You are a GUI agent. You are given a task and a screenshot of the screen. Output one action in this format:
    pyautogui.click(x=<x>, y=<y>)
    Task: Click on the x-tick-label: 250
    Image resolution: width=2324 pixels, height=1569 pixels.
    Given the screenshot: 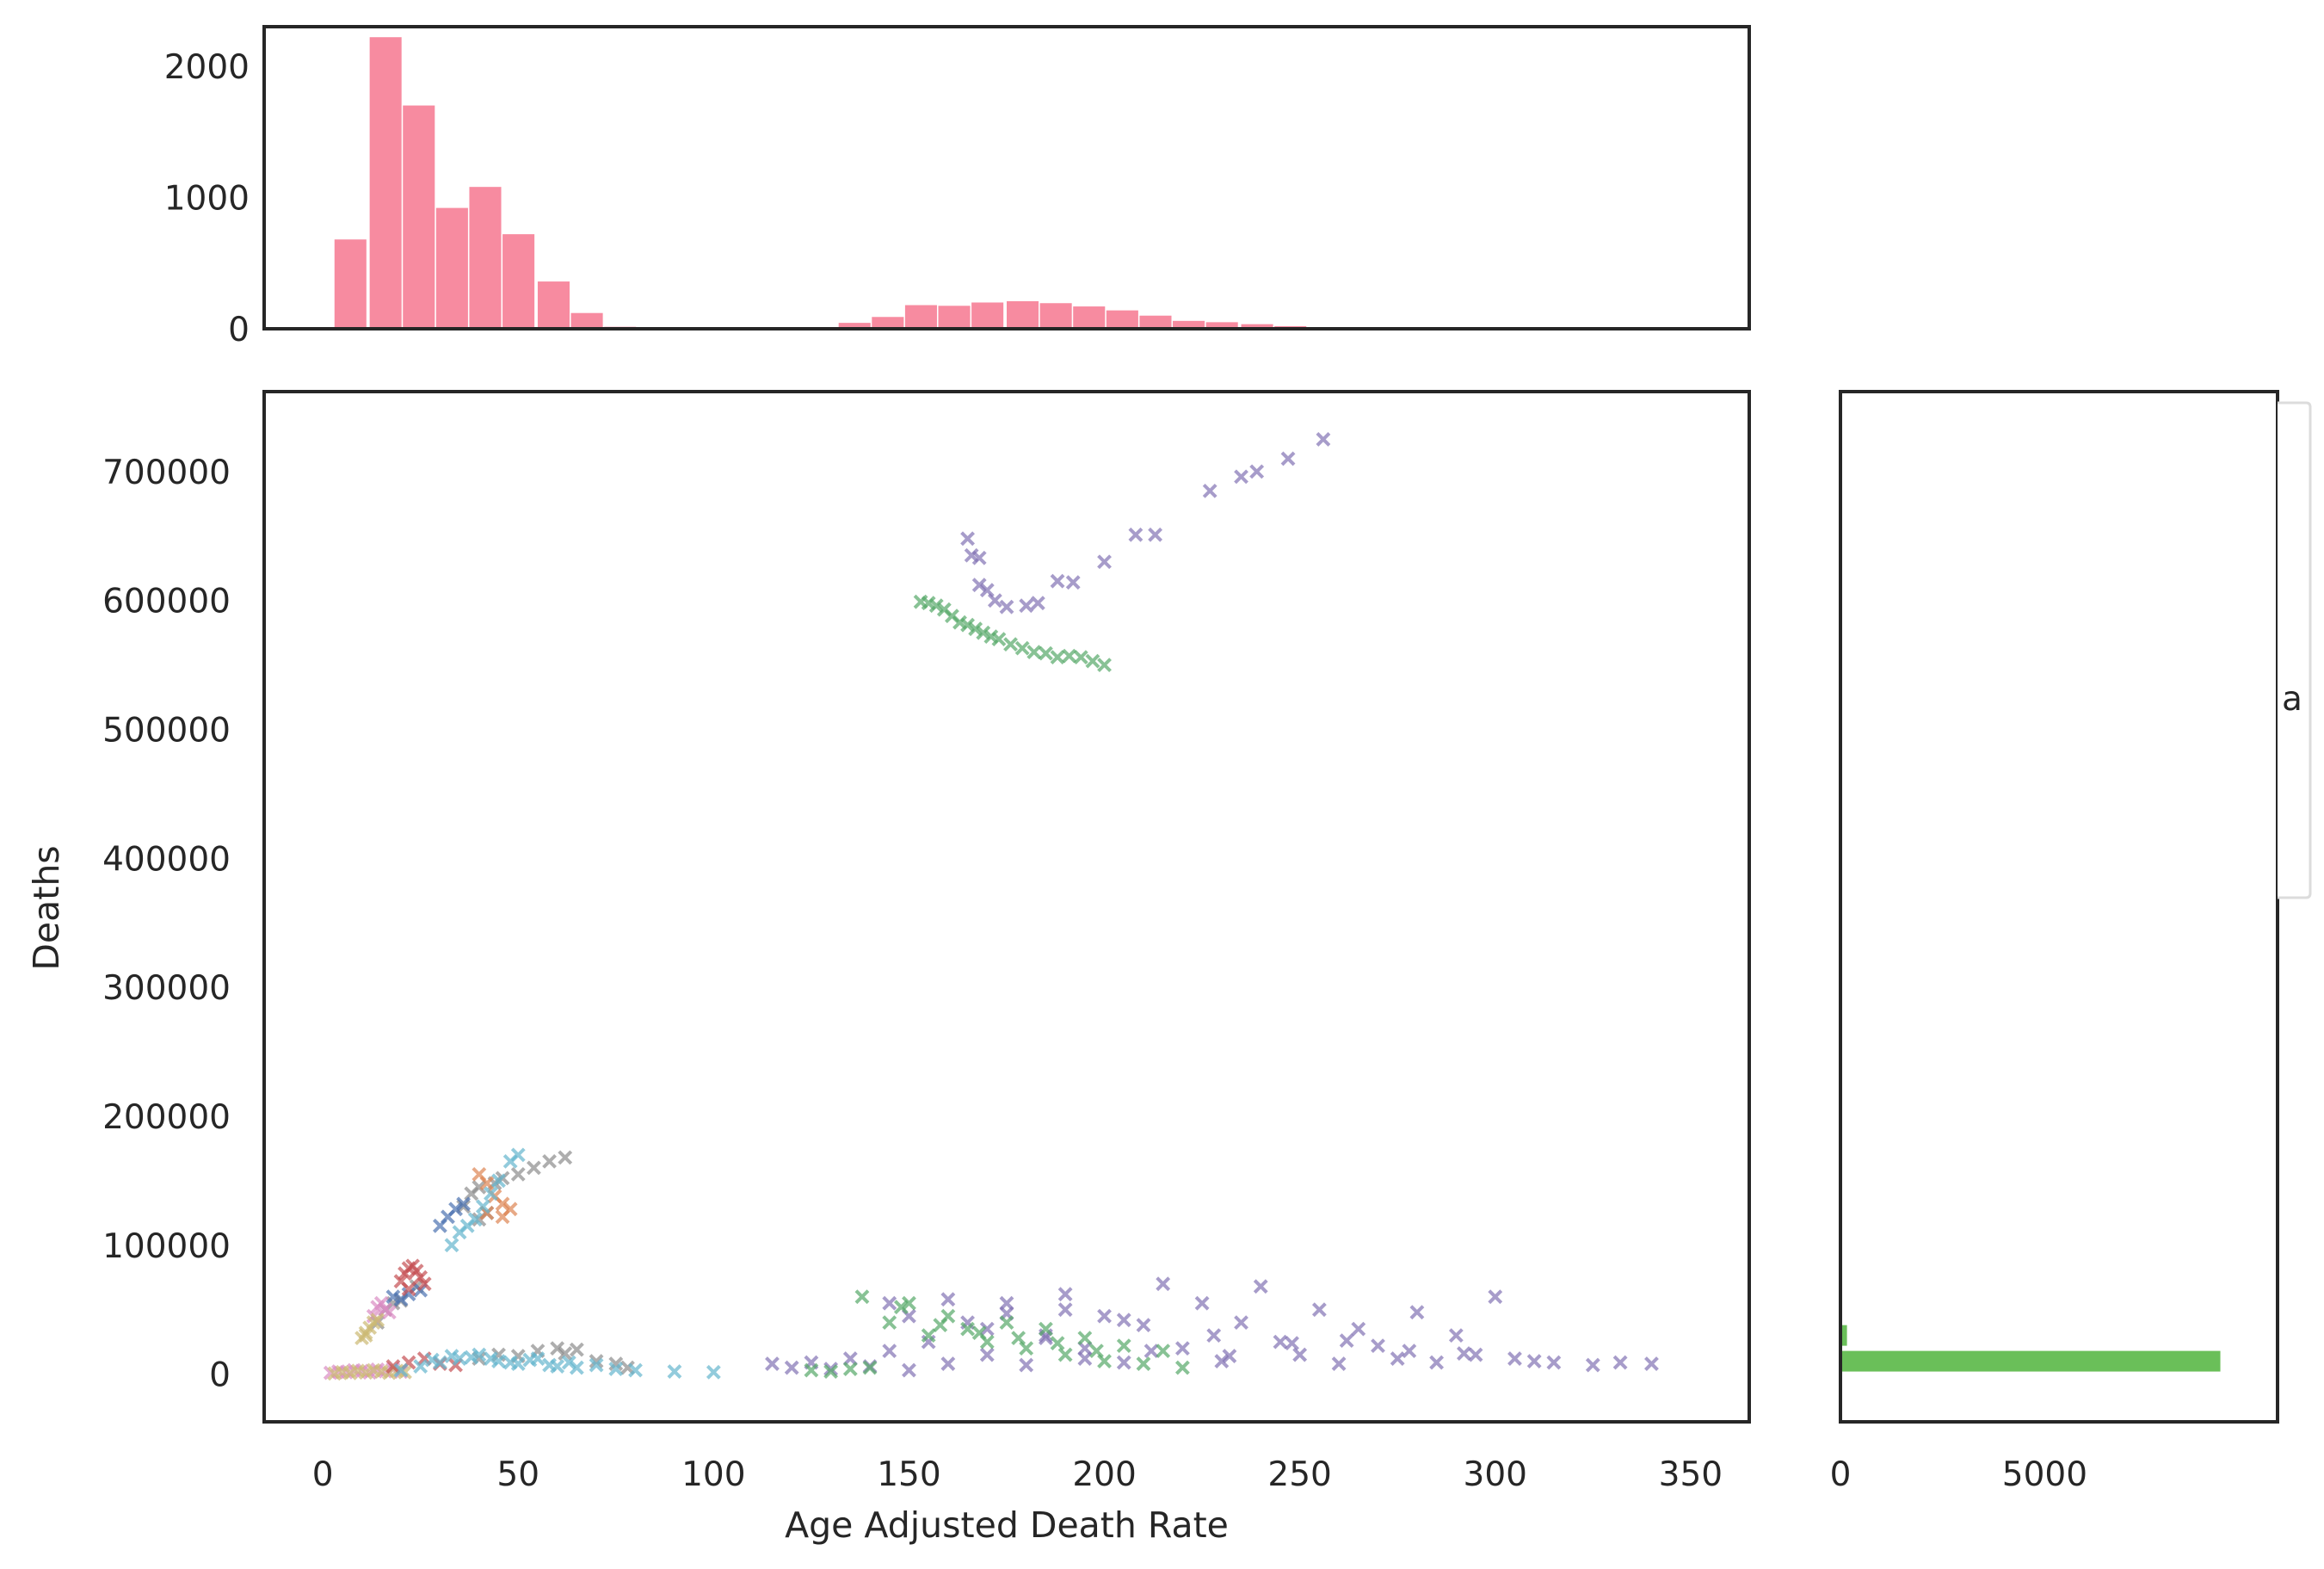 What is the action you would take?
    pyautogui.click(x=1299, y=1474)
    